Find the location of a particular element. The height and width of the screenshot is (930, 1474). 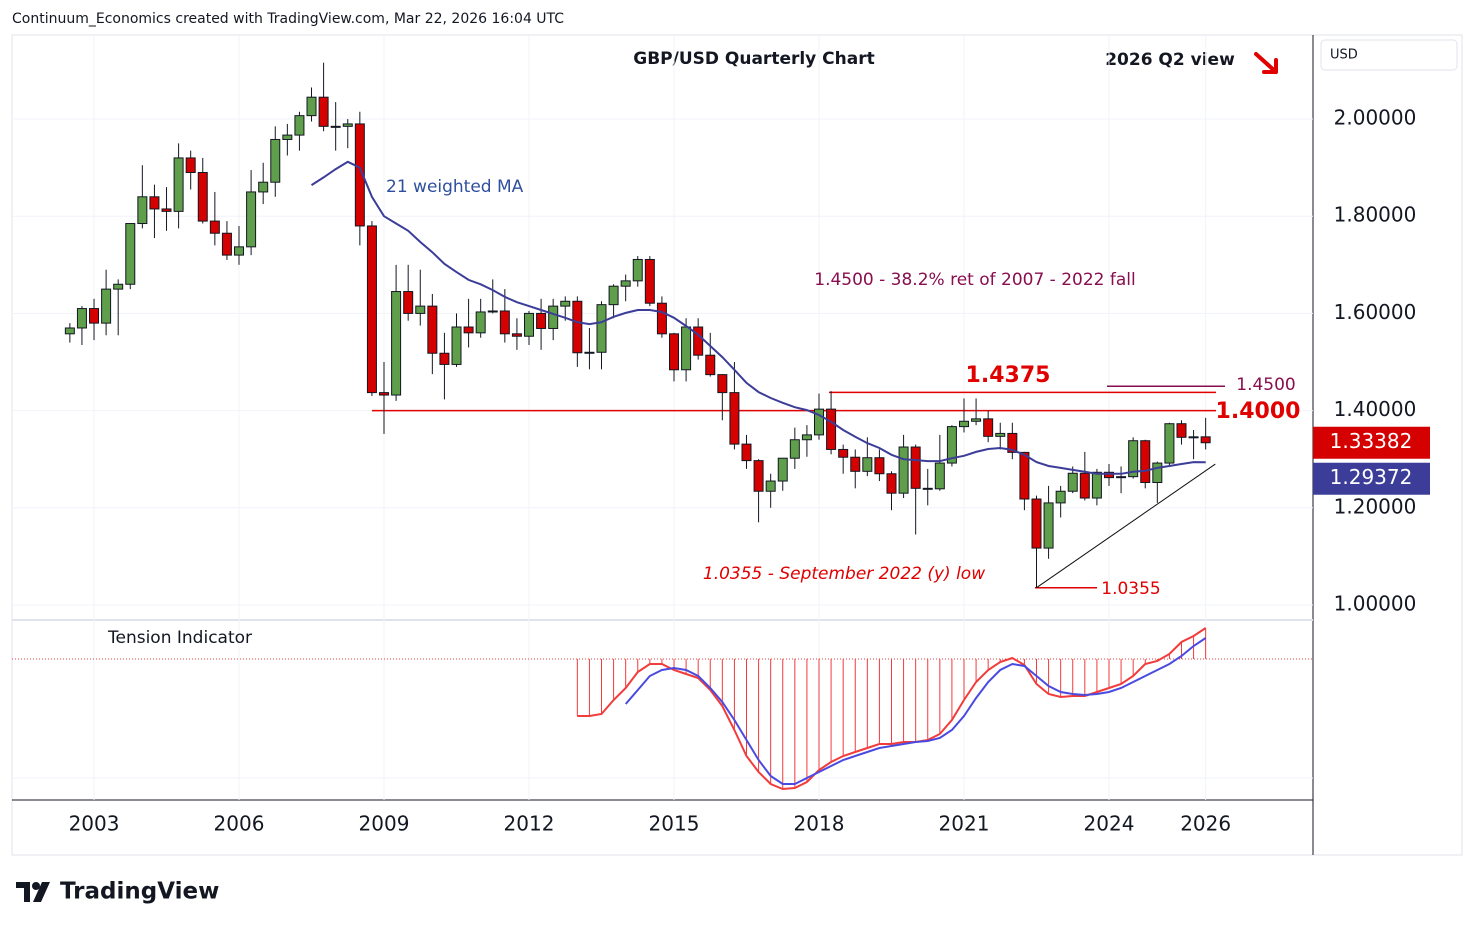

x-tick-label: 2009 is located at coordinates (384, 824).